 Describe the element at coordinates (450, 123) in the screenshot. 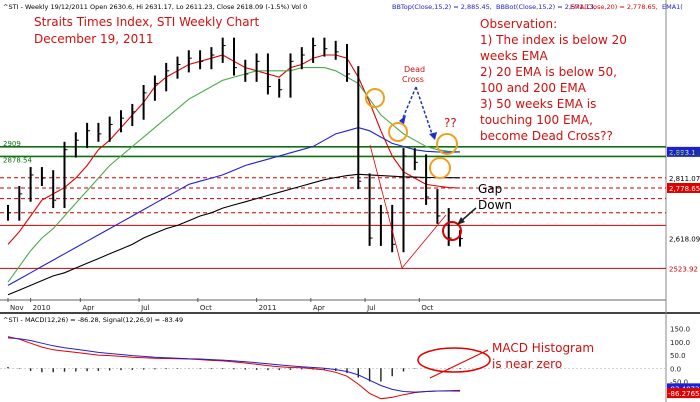

I see `question-label: ??` at that location.